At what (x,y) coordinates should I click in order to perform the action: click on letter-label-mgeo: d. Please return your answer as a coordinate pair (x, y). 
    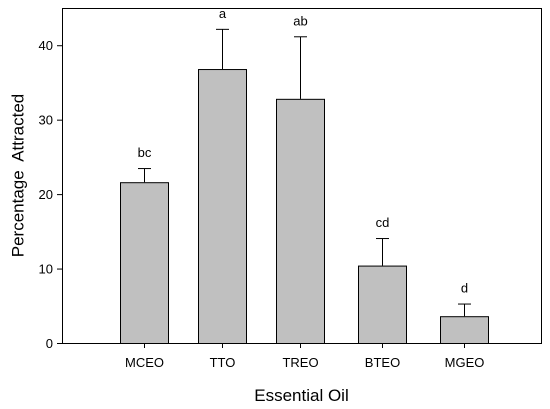
    Looking at the image, I should click on (464, 288).